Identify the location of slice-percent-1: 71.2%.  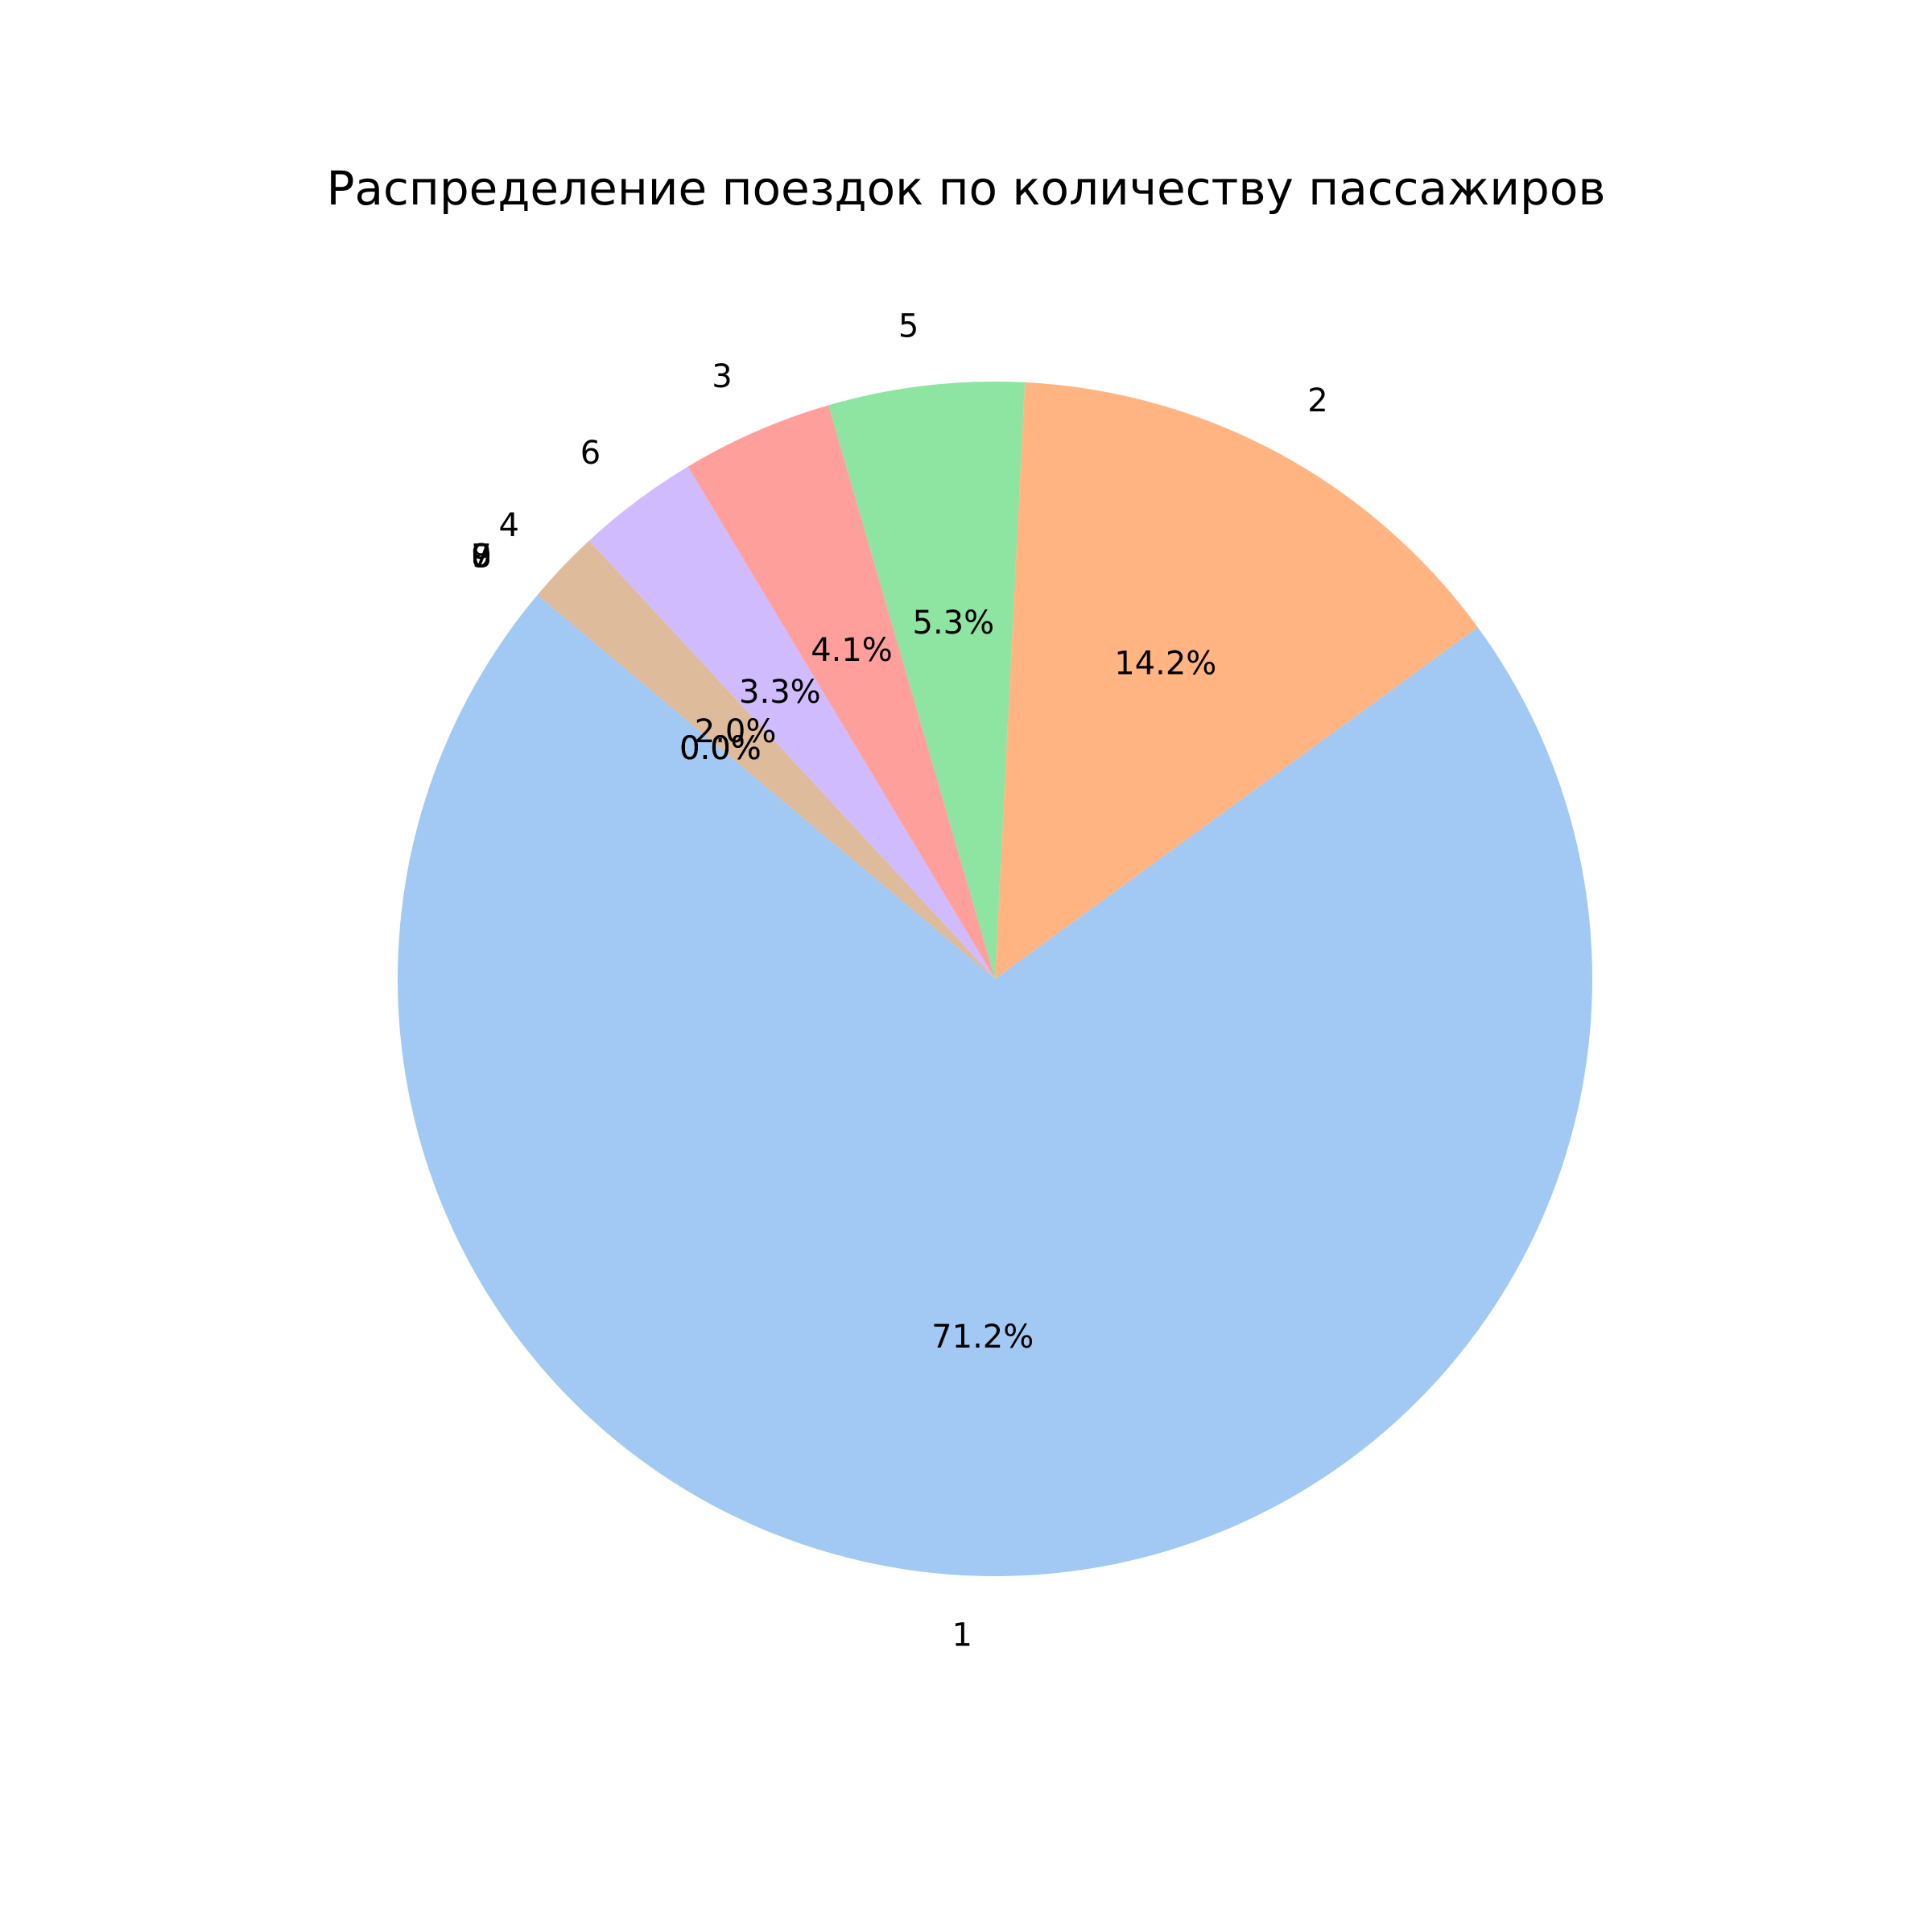
(982, 1337).